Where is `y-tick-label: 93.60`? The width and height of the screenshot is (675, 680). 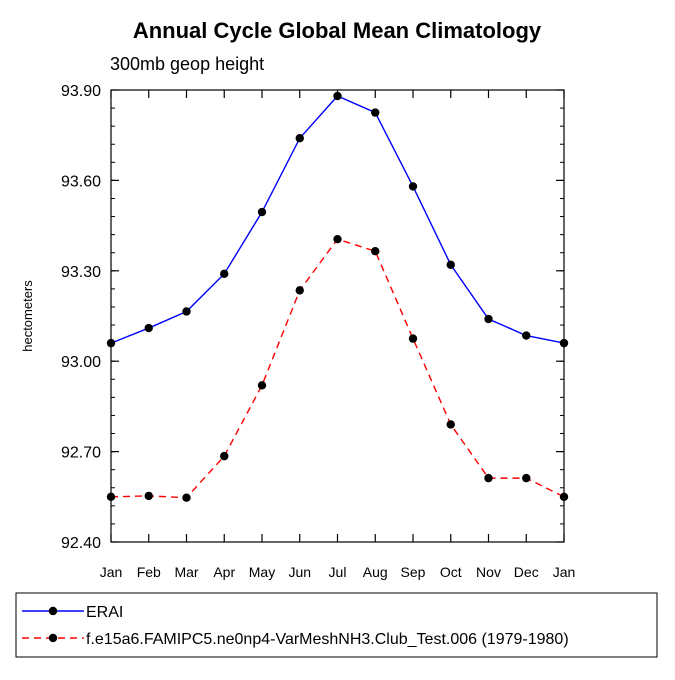
y-tick-label: 93.60 is located at coordinates (81, 181).